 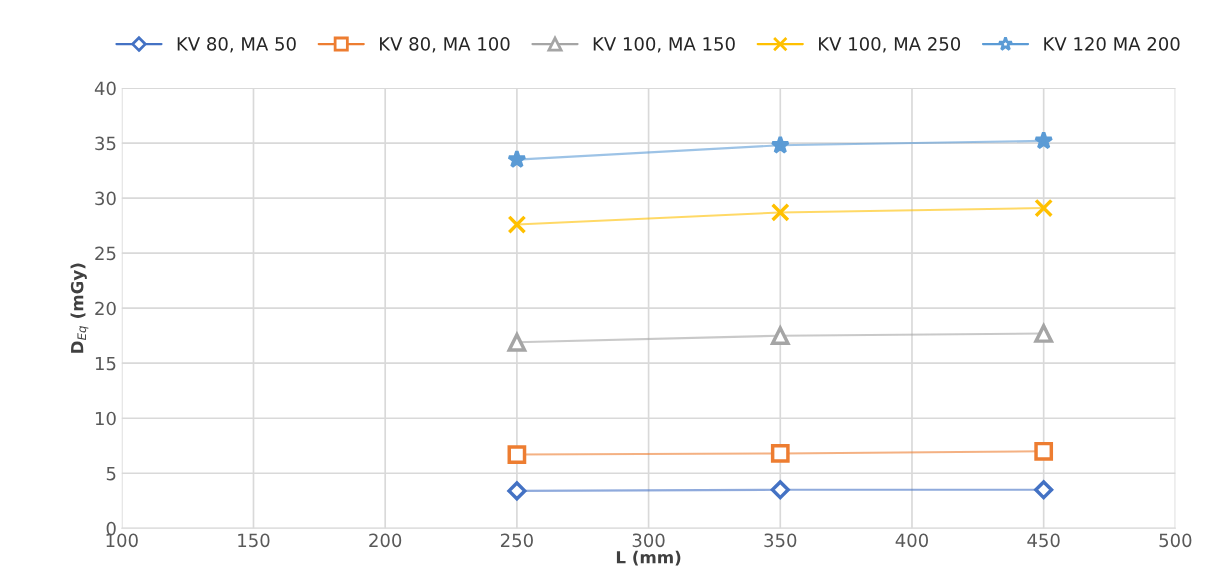 What do you see at coordinates (780, 540) in the screenshot?
I see `x-tick-label: 350` at bounding box center [780, 540].